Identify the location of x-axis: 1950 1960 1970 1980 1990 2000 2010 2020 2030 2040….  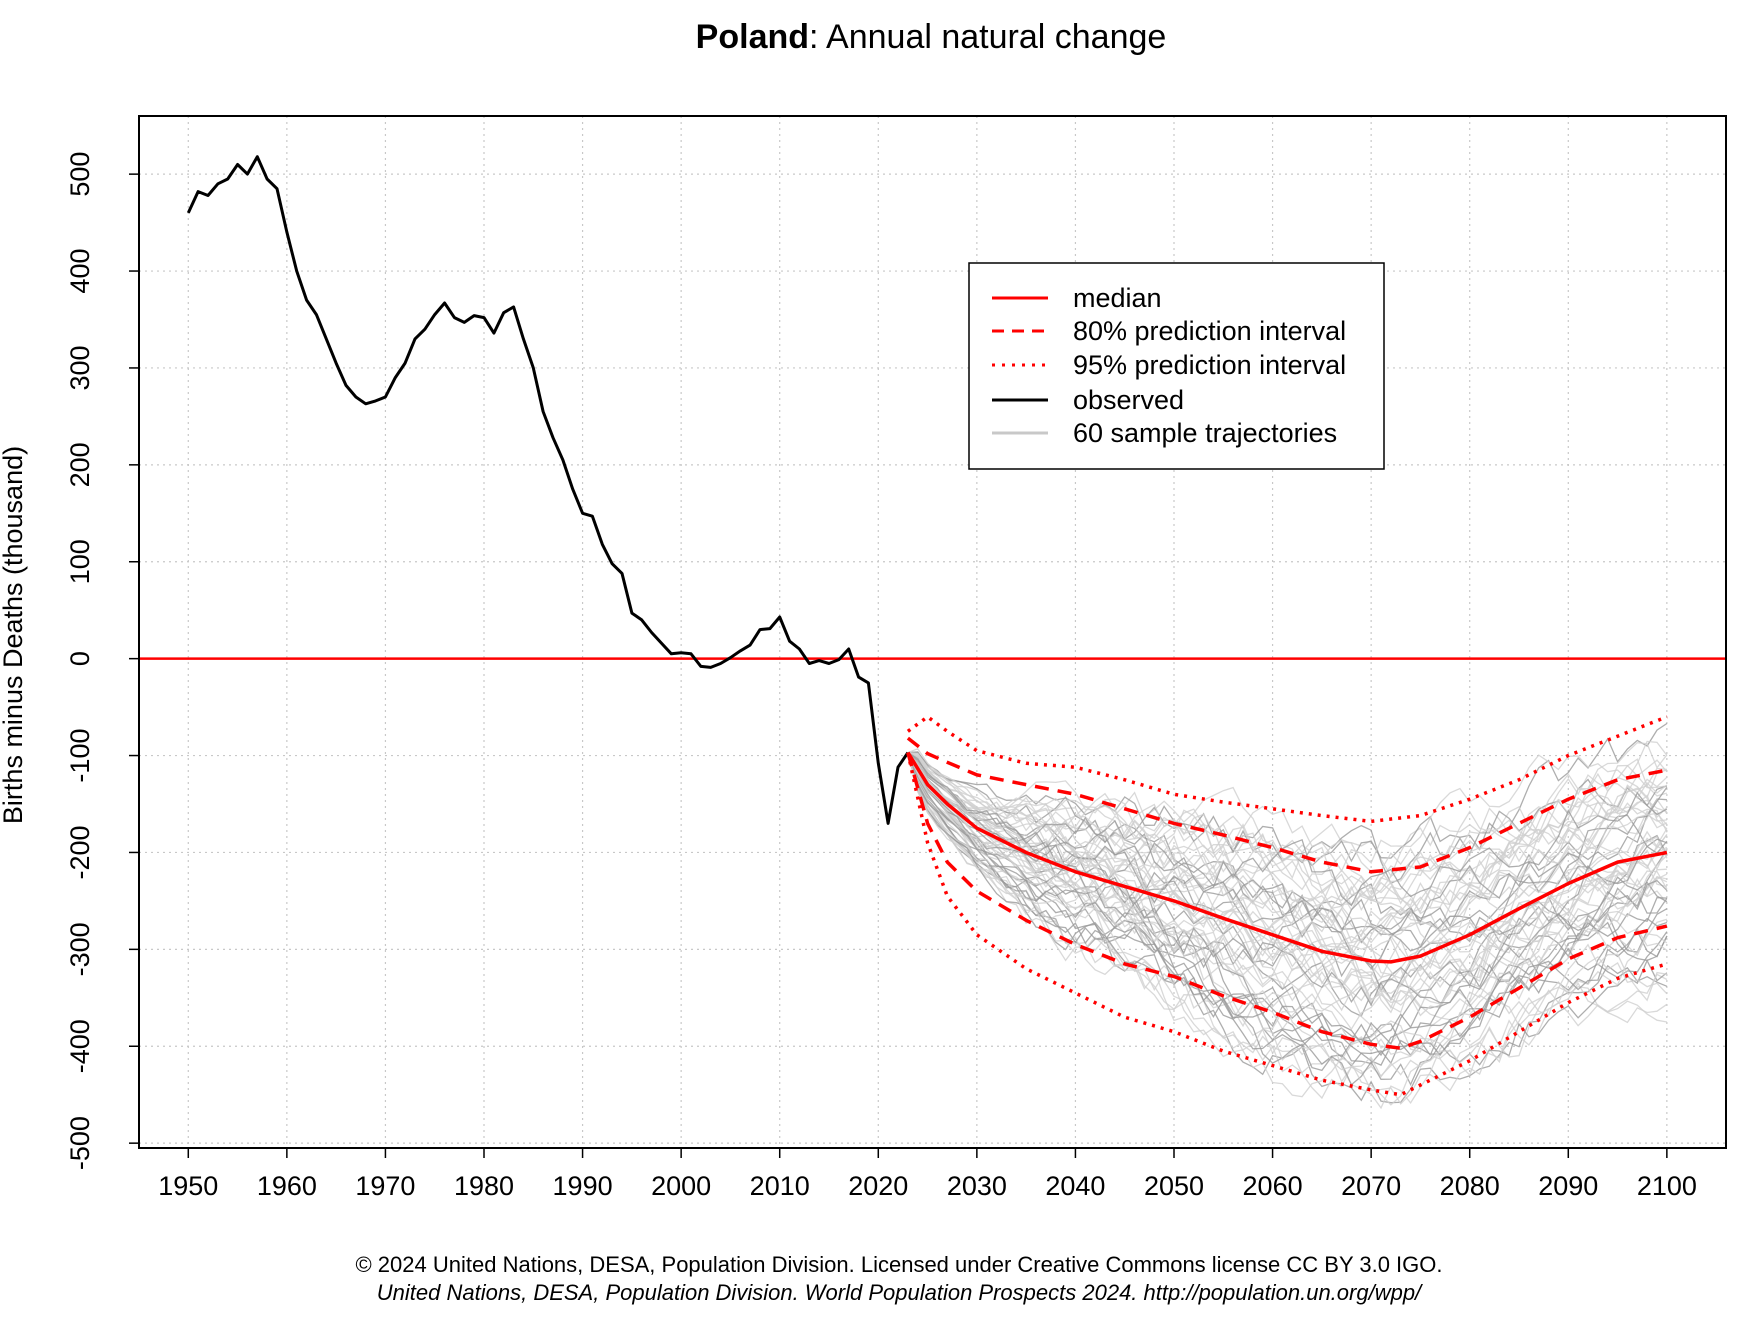
(927, 1174).